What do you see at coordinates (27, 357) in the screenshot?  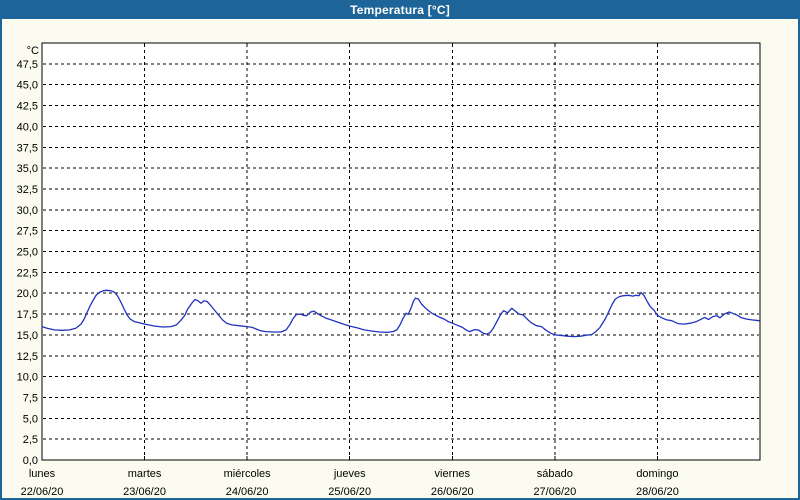 I see `y-axis-tick-label: 12,5` at bounding box center [27, 357].